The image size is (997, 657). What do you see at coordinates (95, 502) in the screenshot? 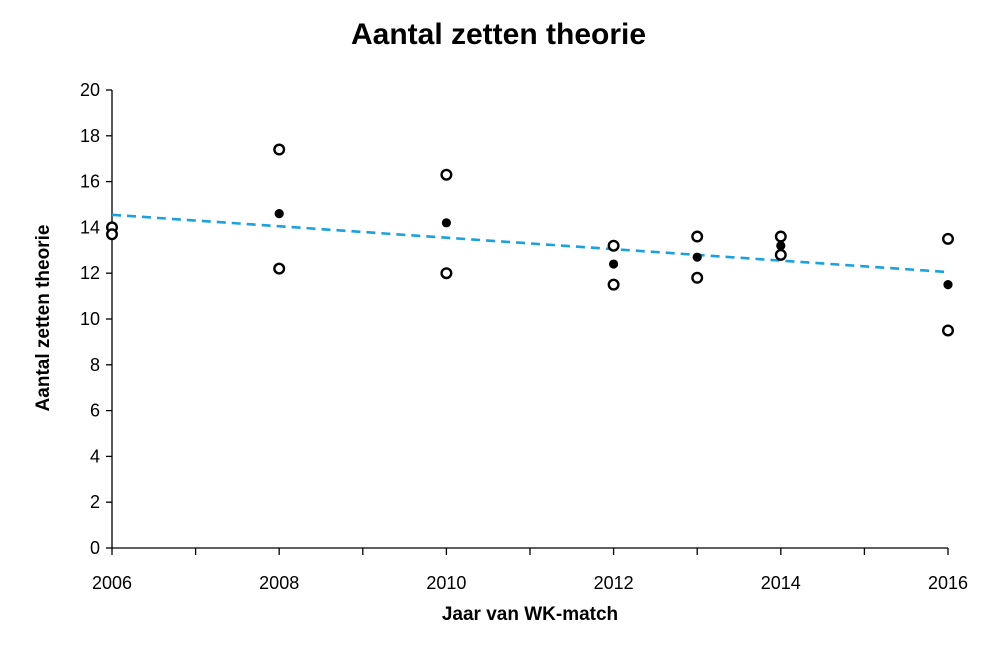
I see `y-tick-label: 2` at bounding box center [95, 502].